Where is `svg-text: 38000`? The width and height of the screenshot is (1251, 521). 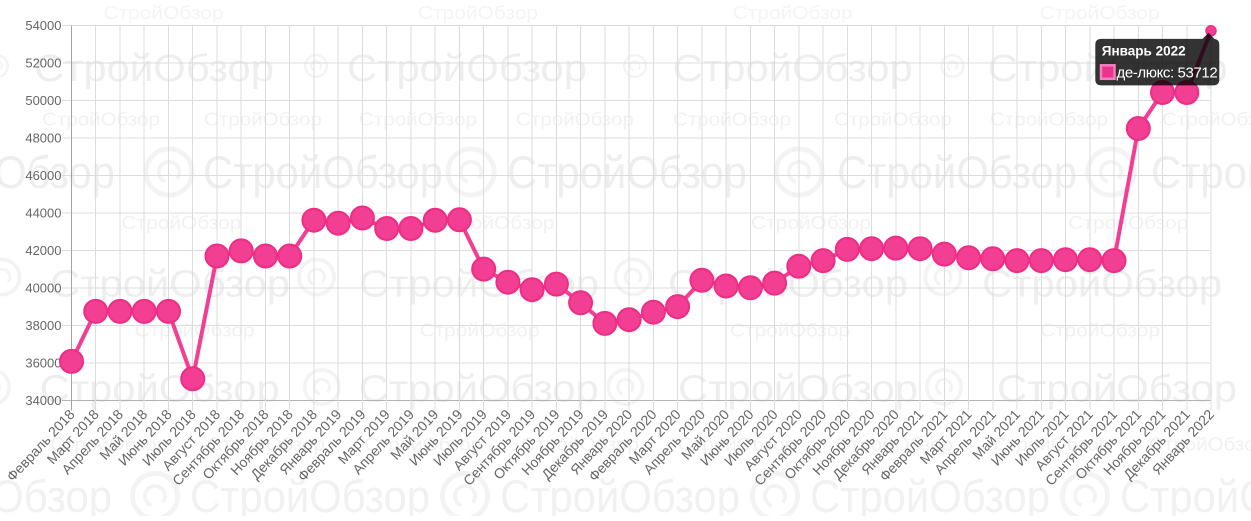
svg-text: 38000 is located at coordinates (43, 325).